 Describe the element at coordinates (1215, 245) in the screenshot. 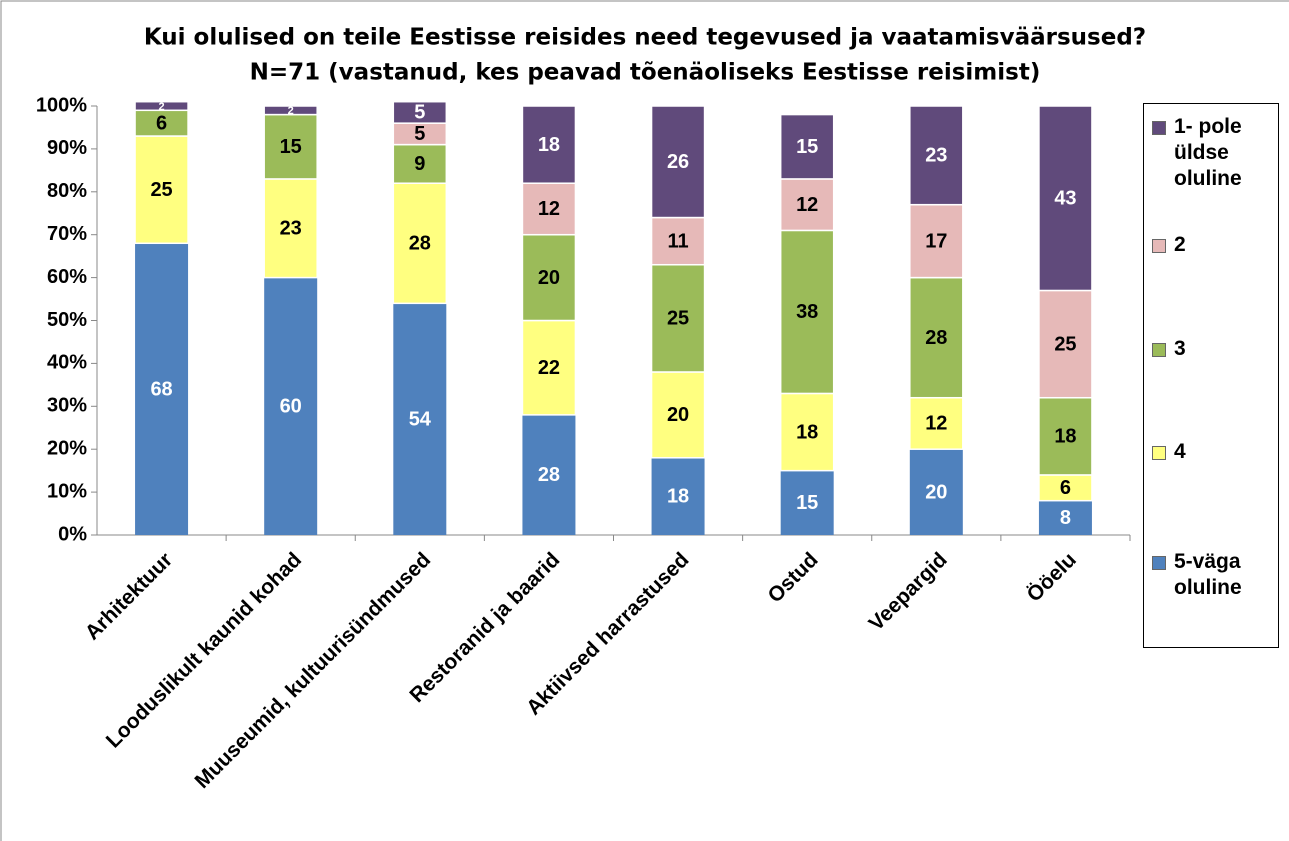

I see `legend-entry: 2` at that location.